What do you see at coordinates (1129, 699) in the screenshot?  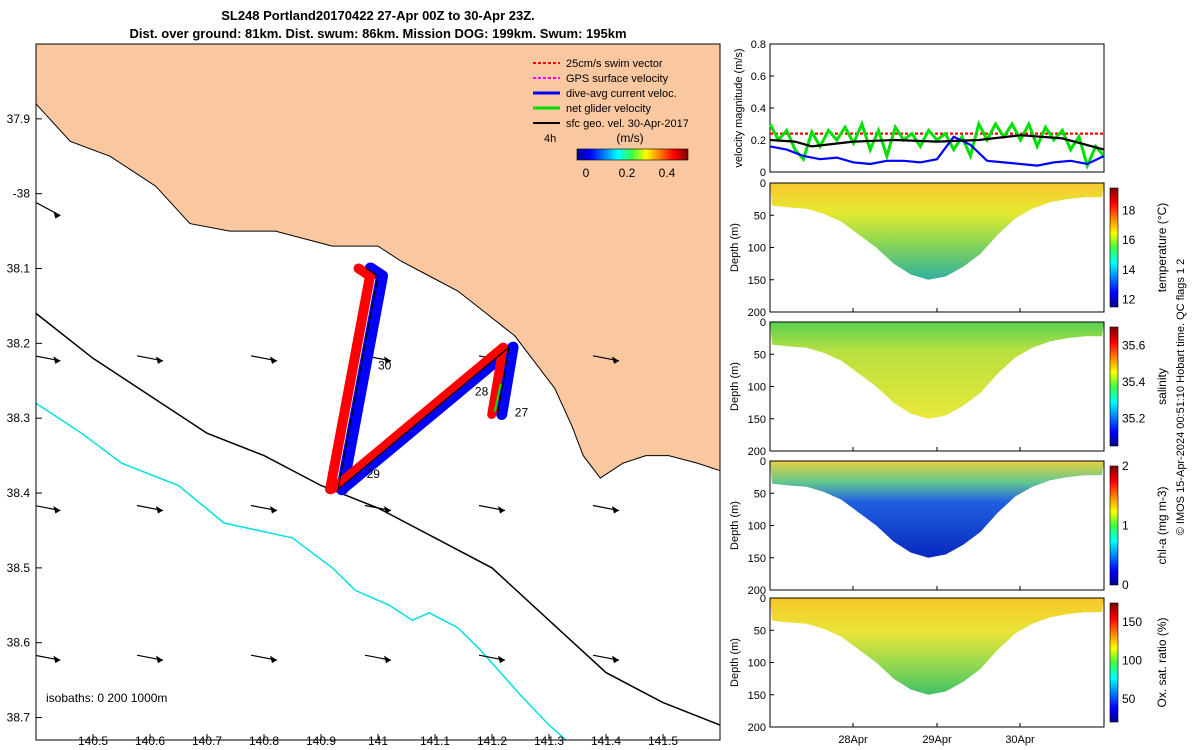 I see `colorbar-tick-label: 50` at bounding box center [1129, 699].